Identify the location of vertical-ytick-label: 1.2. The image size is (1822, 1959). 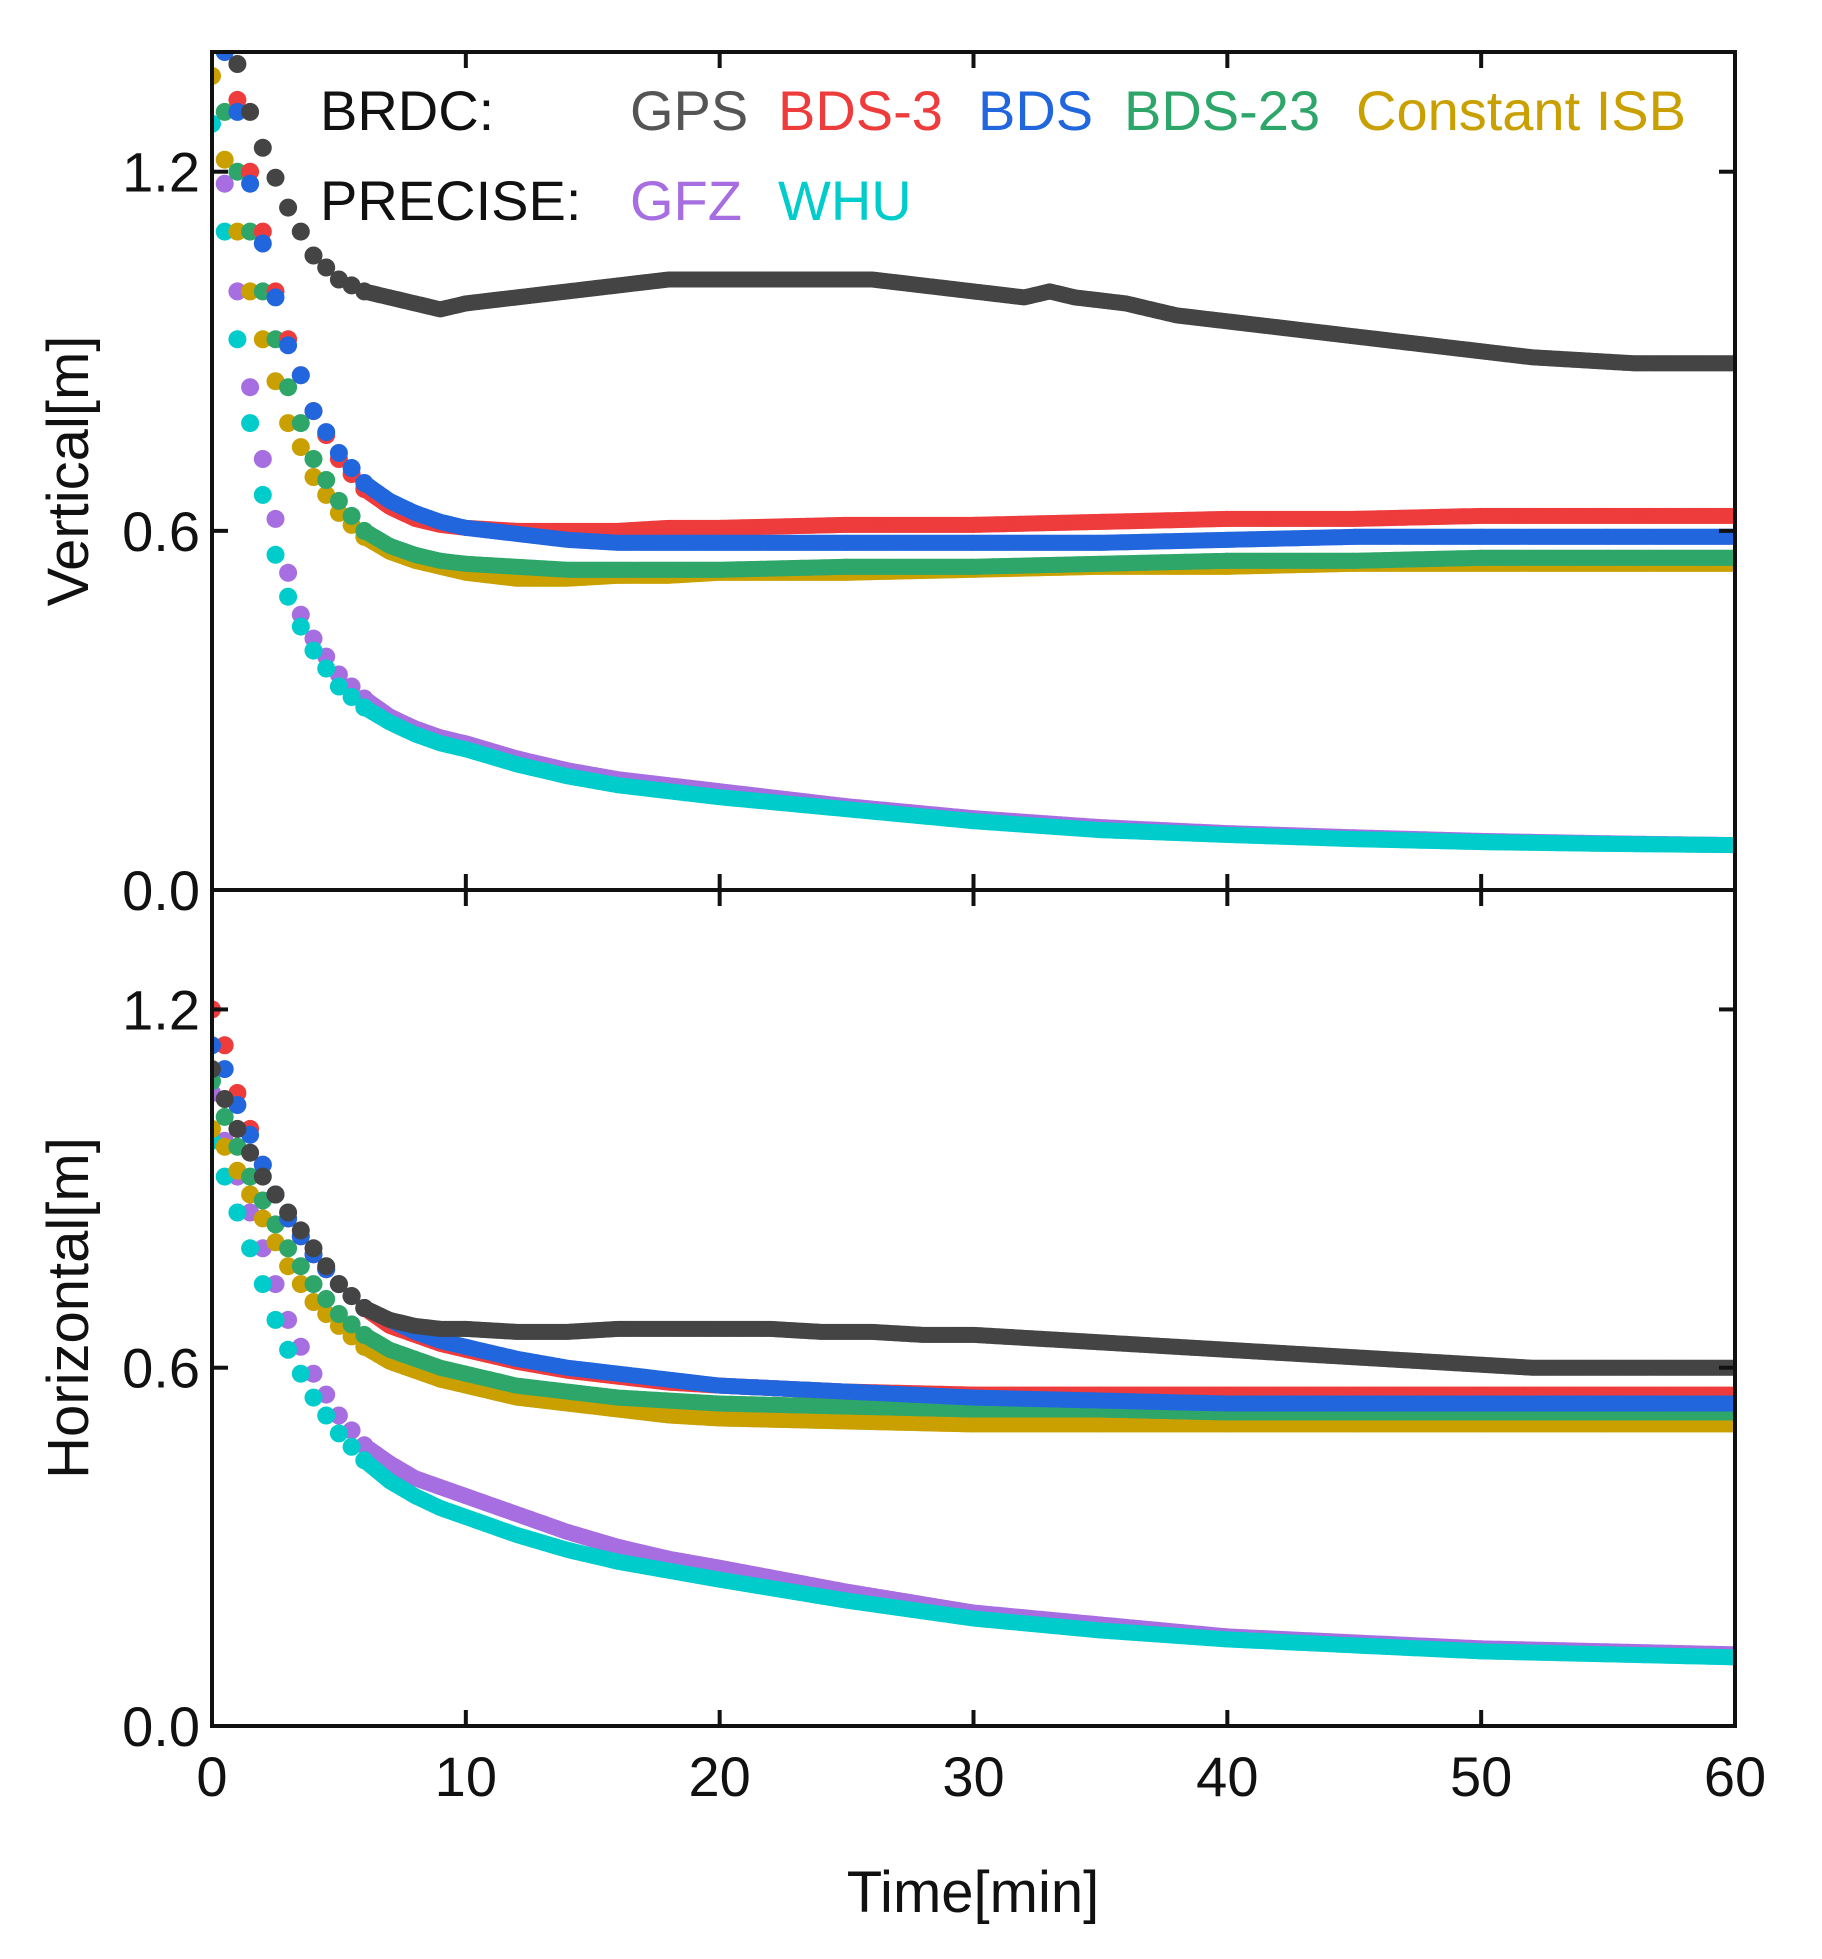
(161, 172).